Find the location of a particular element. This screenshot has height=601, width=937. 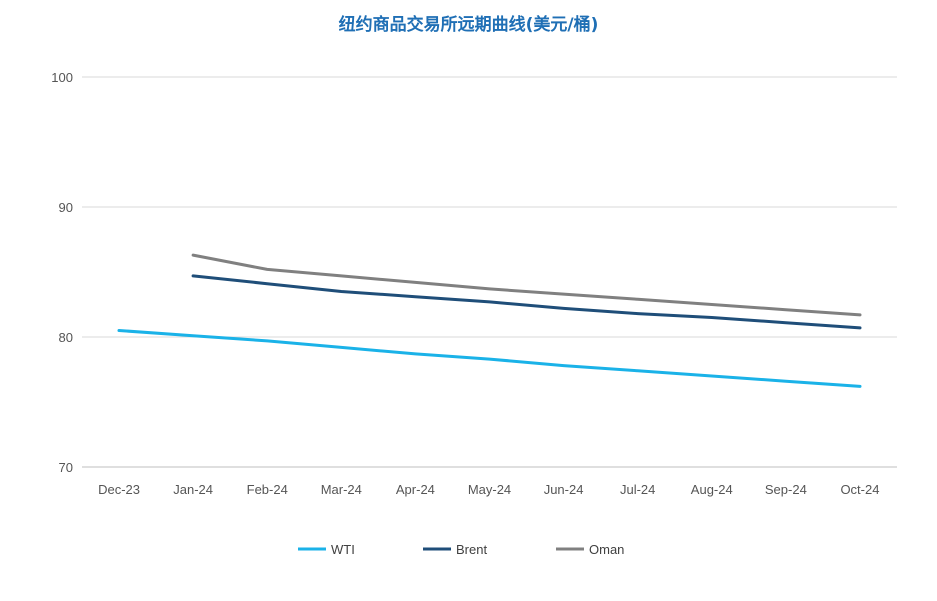

legend-item-oman: Oman is located at coordinates (590, 549).